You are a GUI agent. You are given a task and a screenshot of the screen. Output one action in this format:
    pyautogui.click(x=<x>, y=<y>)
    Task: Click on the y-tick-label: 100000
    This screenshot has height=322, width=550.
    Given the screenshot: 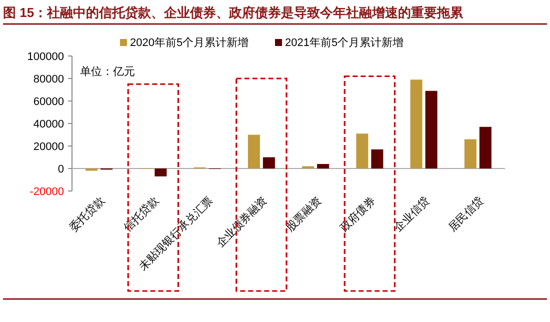 What is the action you would take?
    pyautogui.click(x=45, y=57)
    